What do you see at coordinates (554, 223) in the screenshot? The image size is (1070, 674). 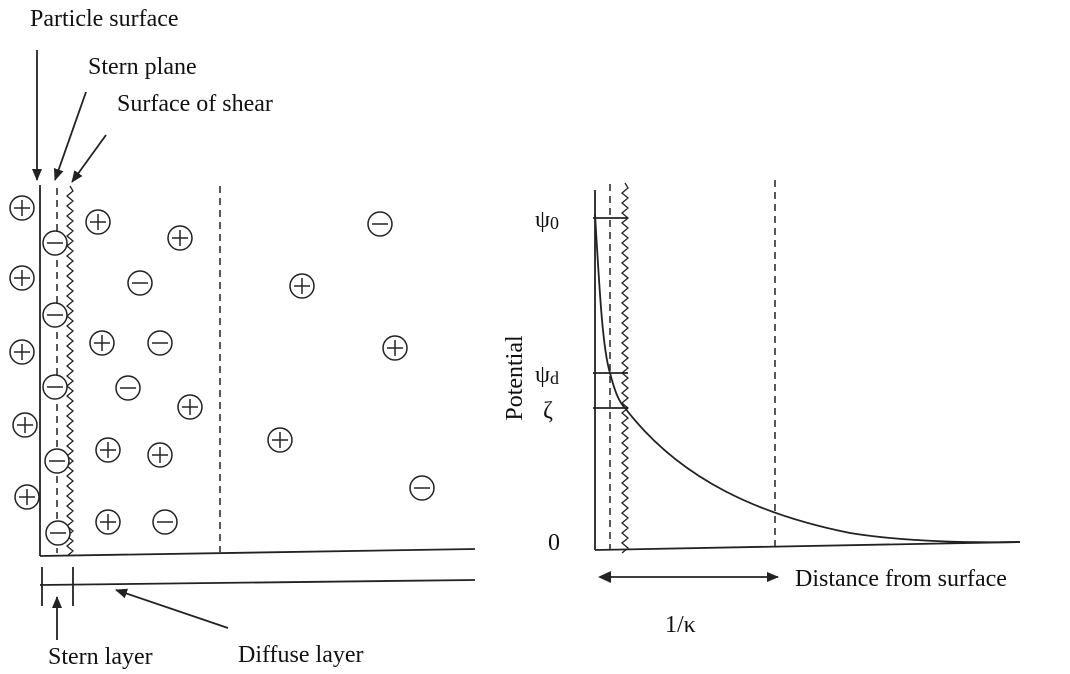 I see `subscript: 0` at bounding box center [554, 223].